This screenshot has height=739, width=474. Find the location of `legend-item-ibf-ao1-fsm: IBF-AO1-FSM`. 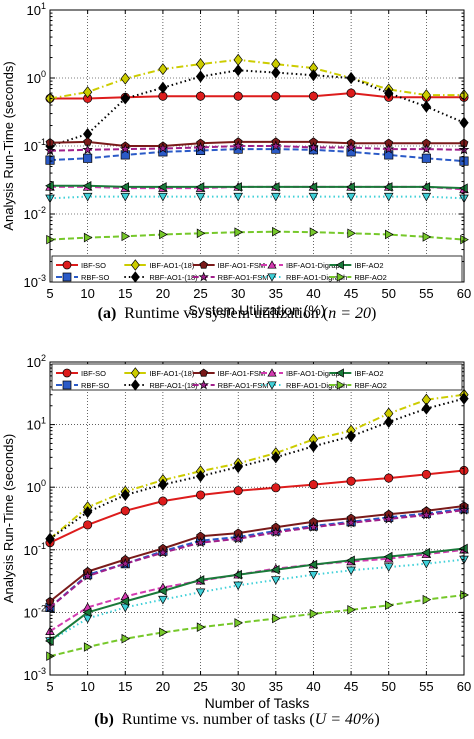

legend-item-ibf-ao1-fsm: IBF-AO1-FSM is located at coordinates (228, 373).